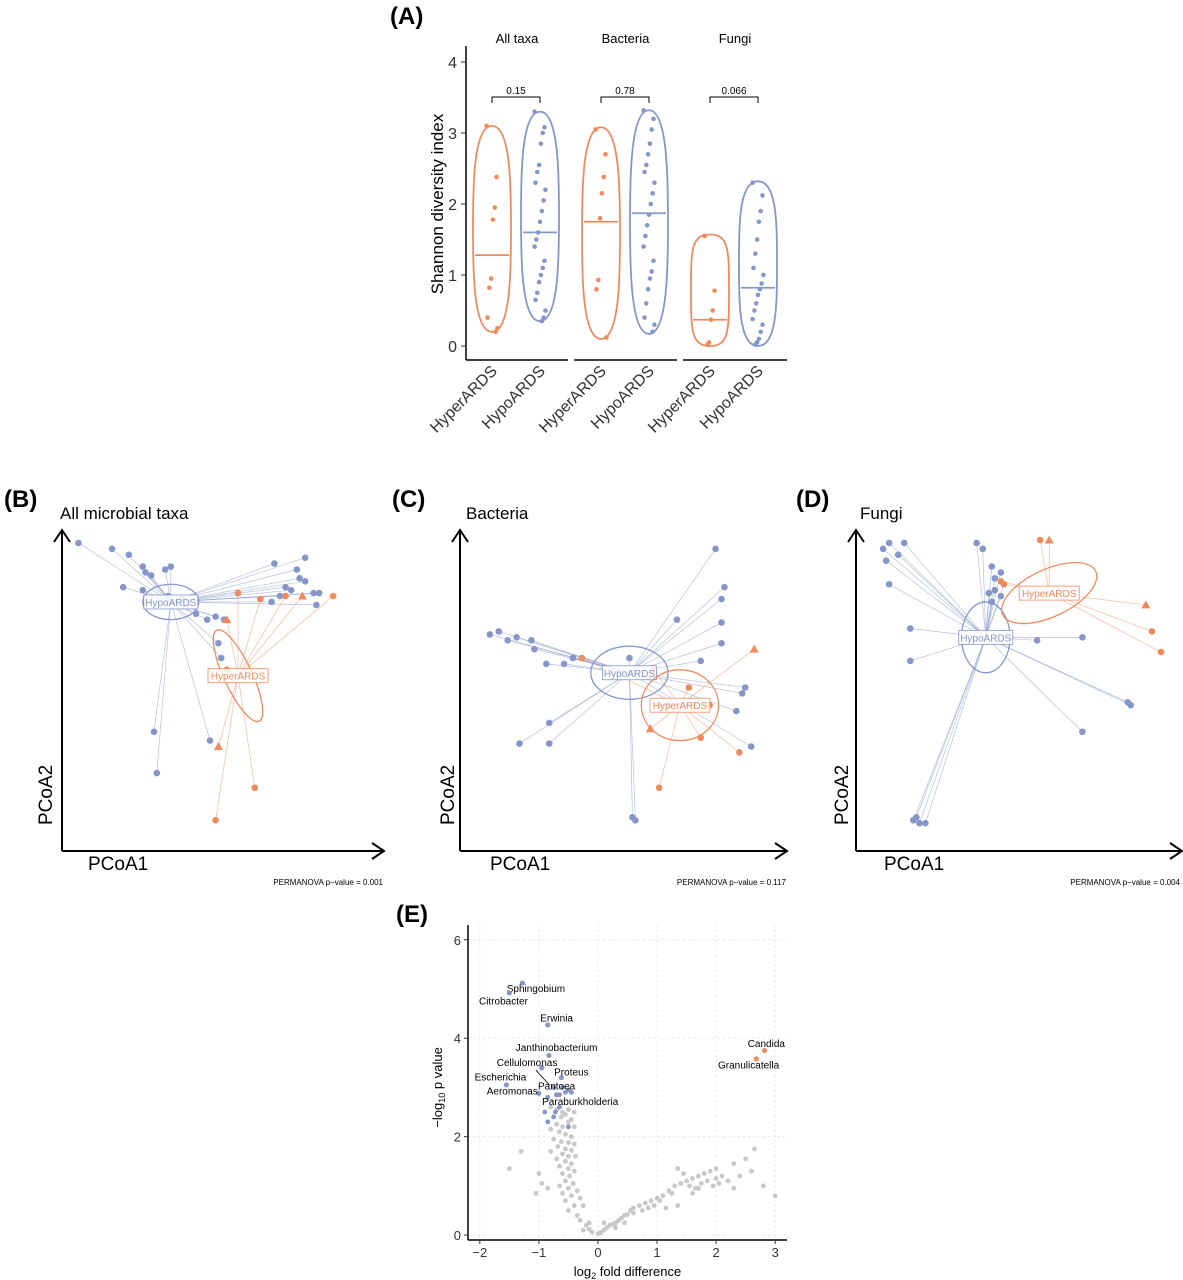 This screenshot has width=1183, height=1280. I want to click on taxon-label: Aeromonas, so click(512, 1091).